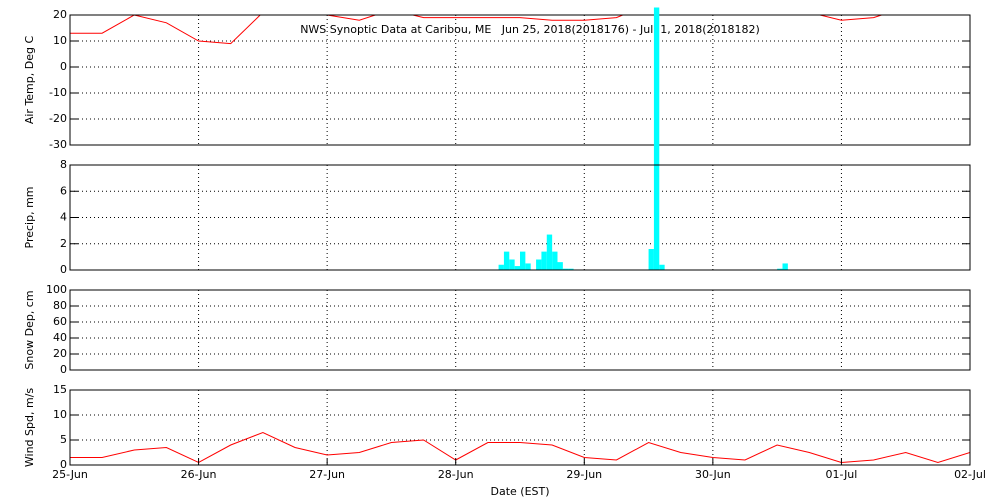  Describe the element at coordinates (63, 243) in the screenshot. I see `y-tick-label: 2` at that location.